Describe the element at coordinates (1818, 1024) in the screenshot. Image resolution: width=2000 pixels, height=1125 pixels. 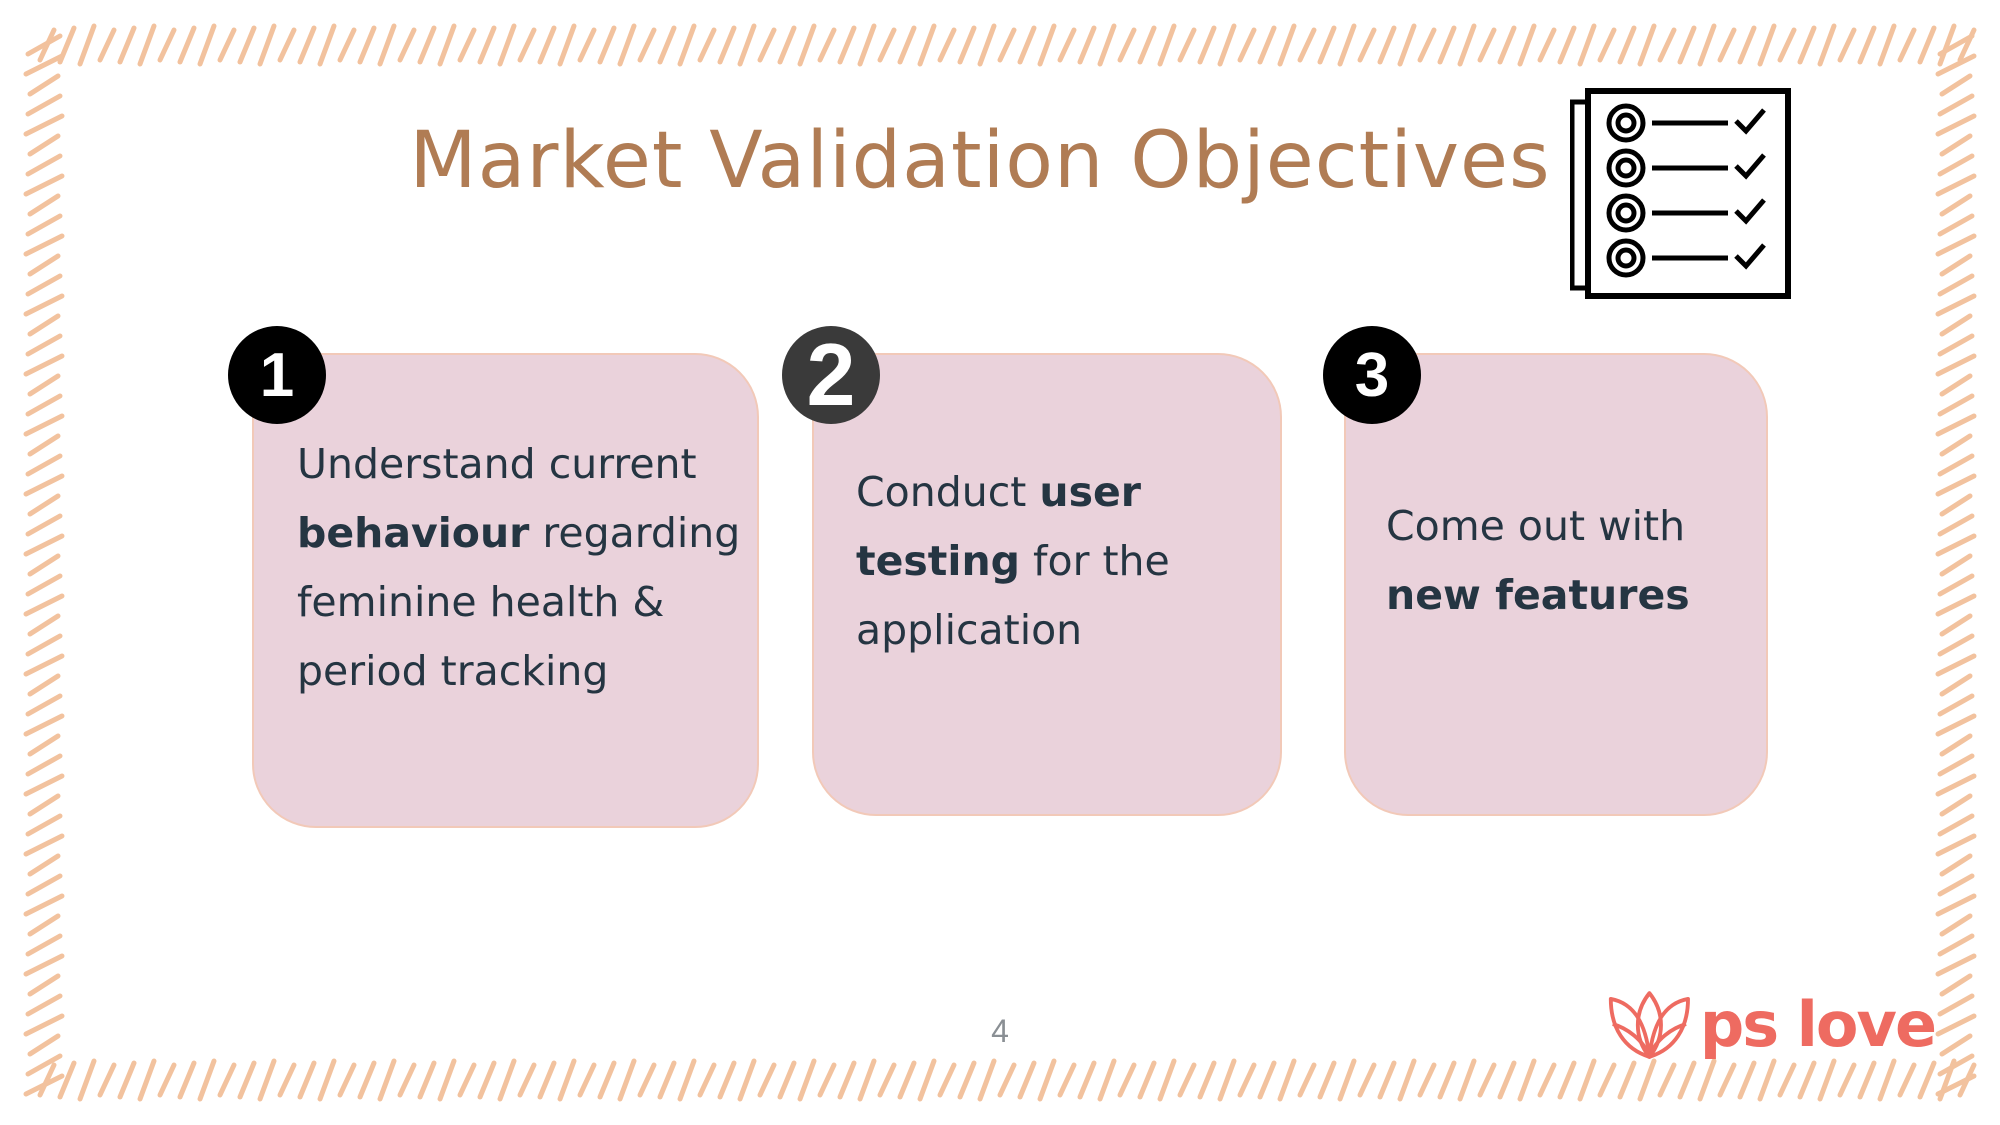
I see `logo-text: ps love` at that location.